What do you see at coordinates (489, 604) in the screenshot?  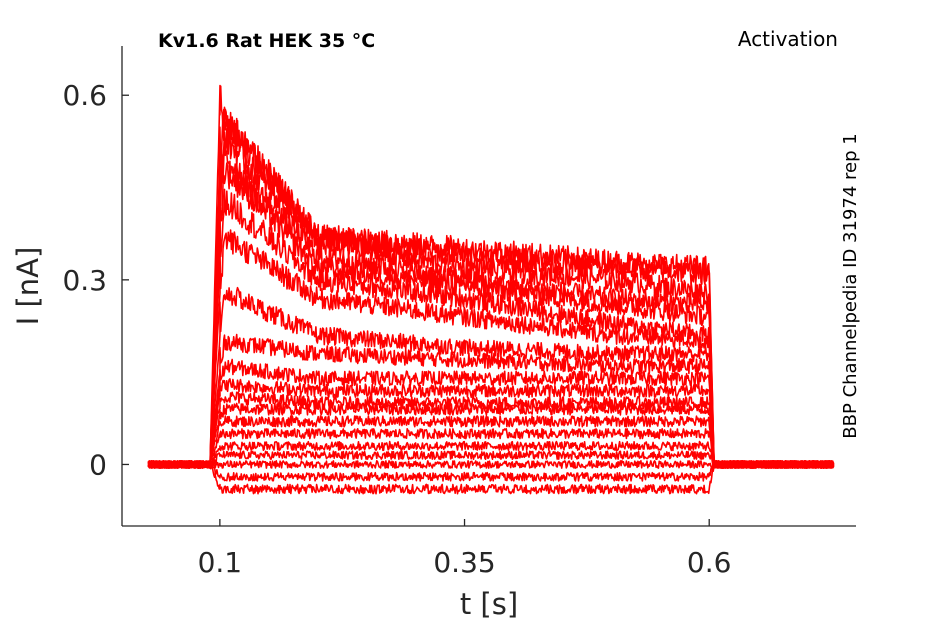 I see `x-axis-label: t [s]` at bounding box center [489, 604].